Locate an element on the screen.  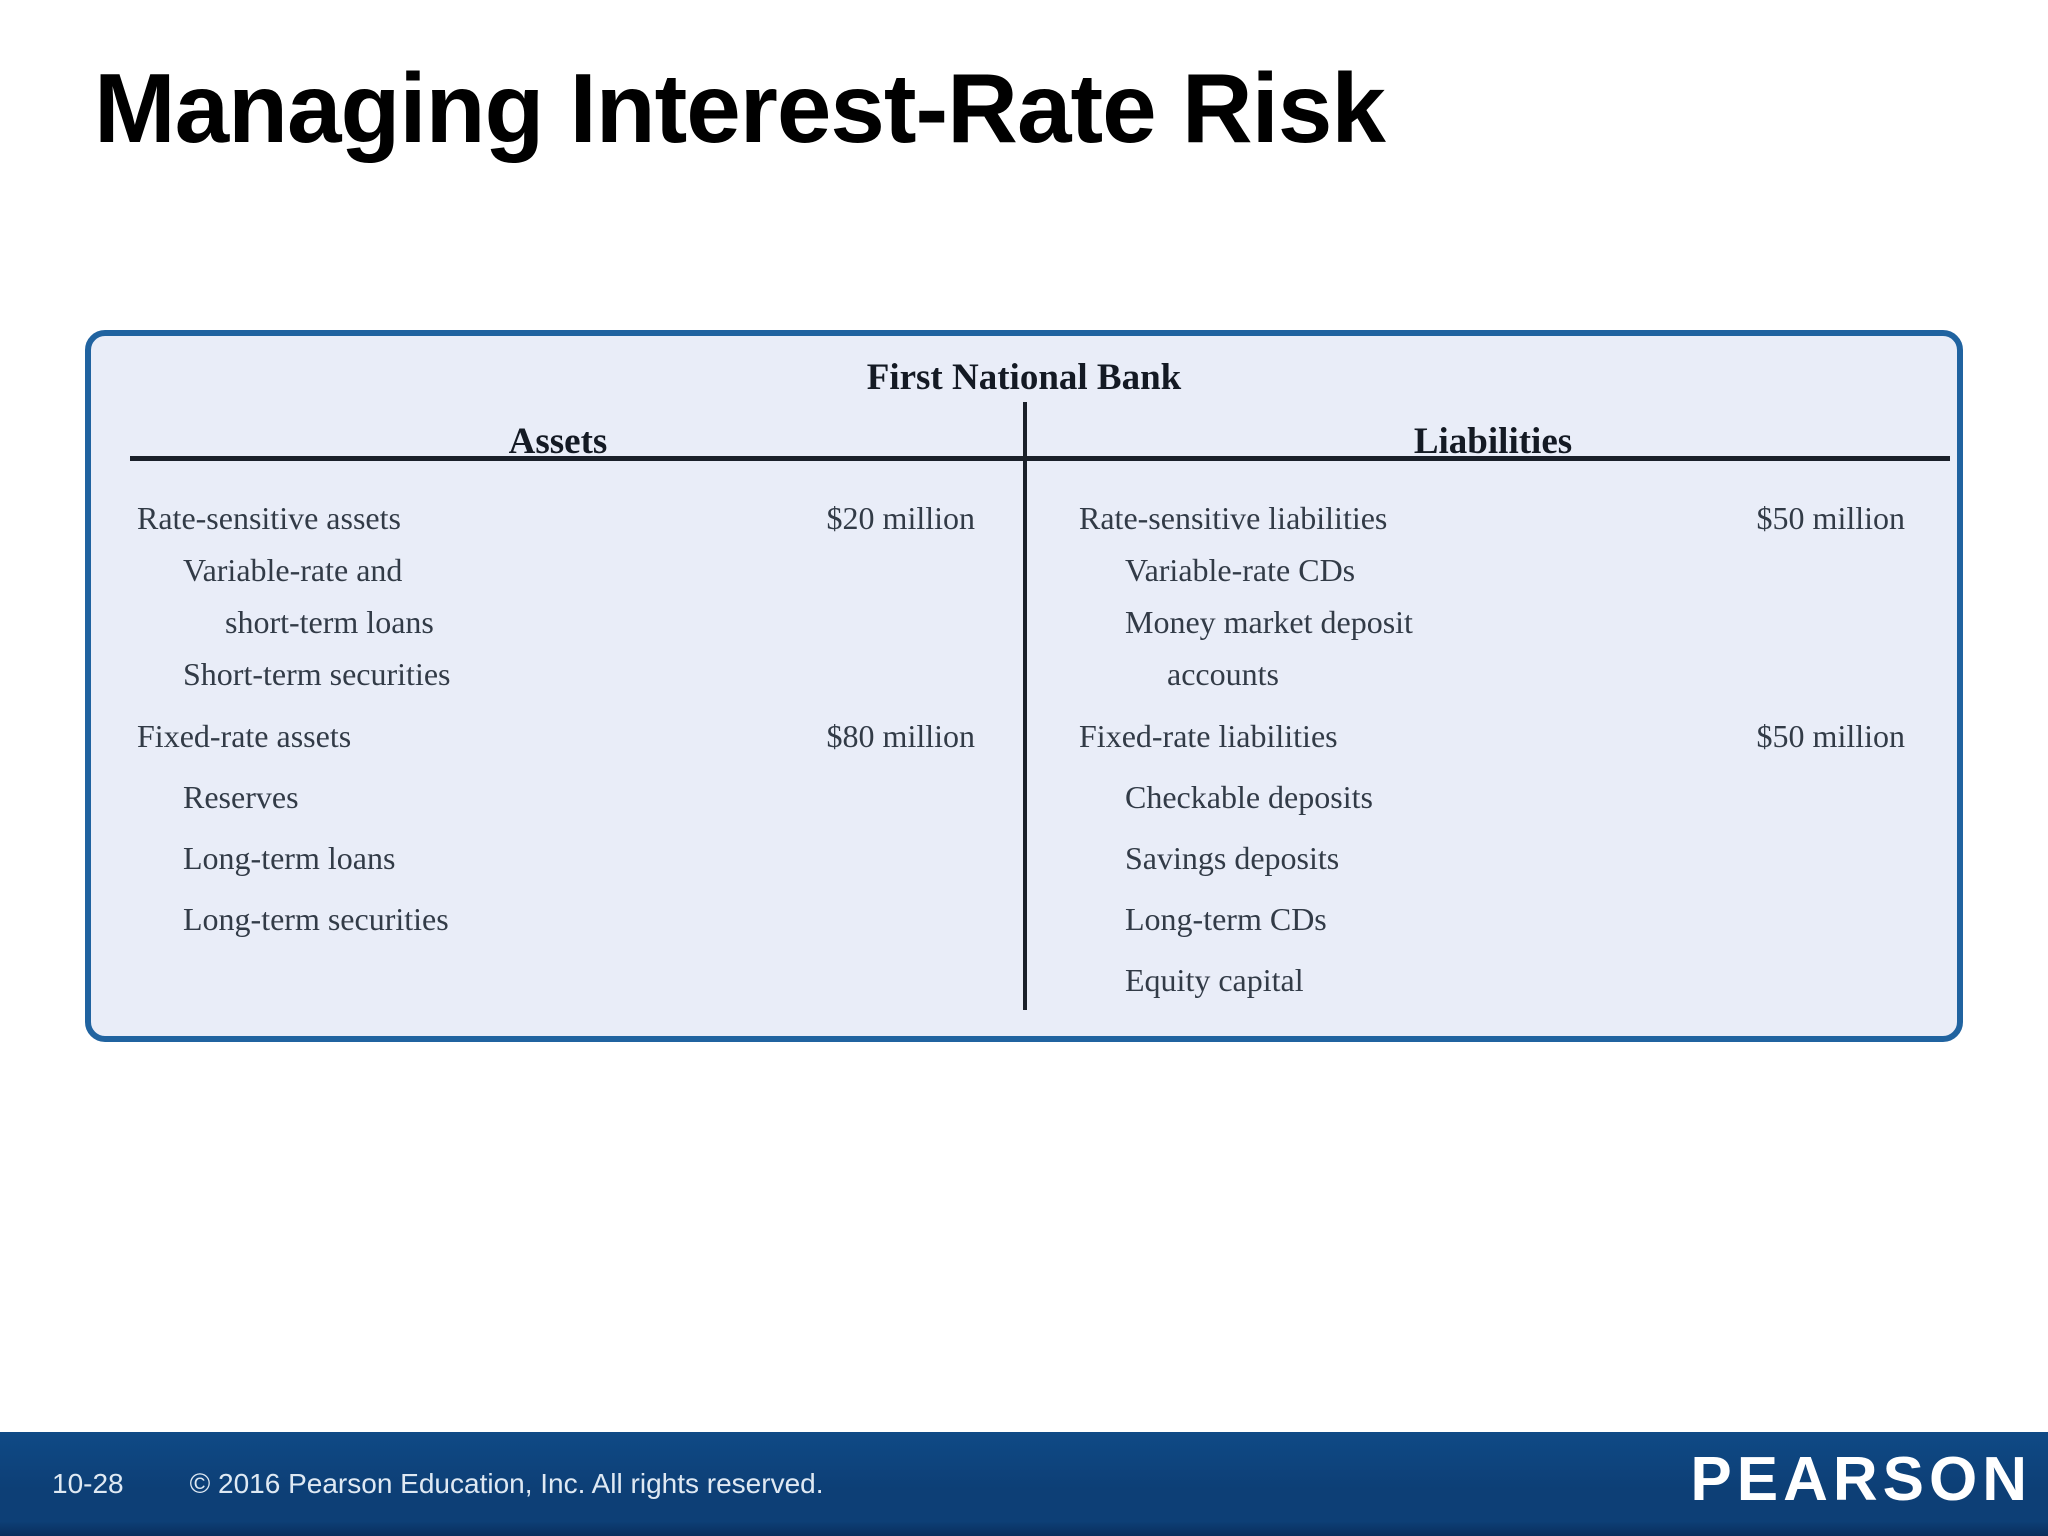
row-label: short-term loans is located at coordinates (329, 621).